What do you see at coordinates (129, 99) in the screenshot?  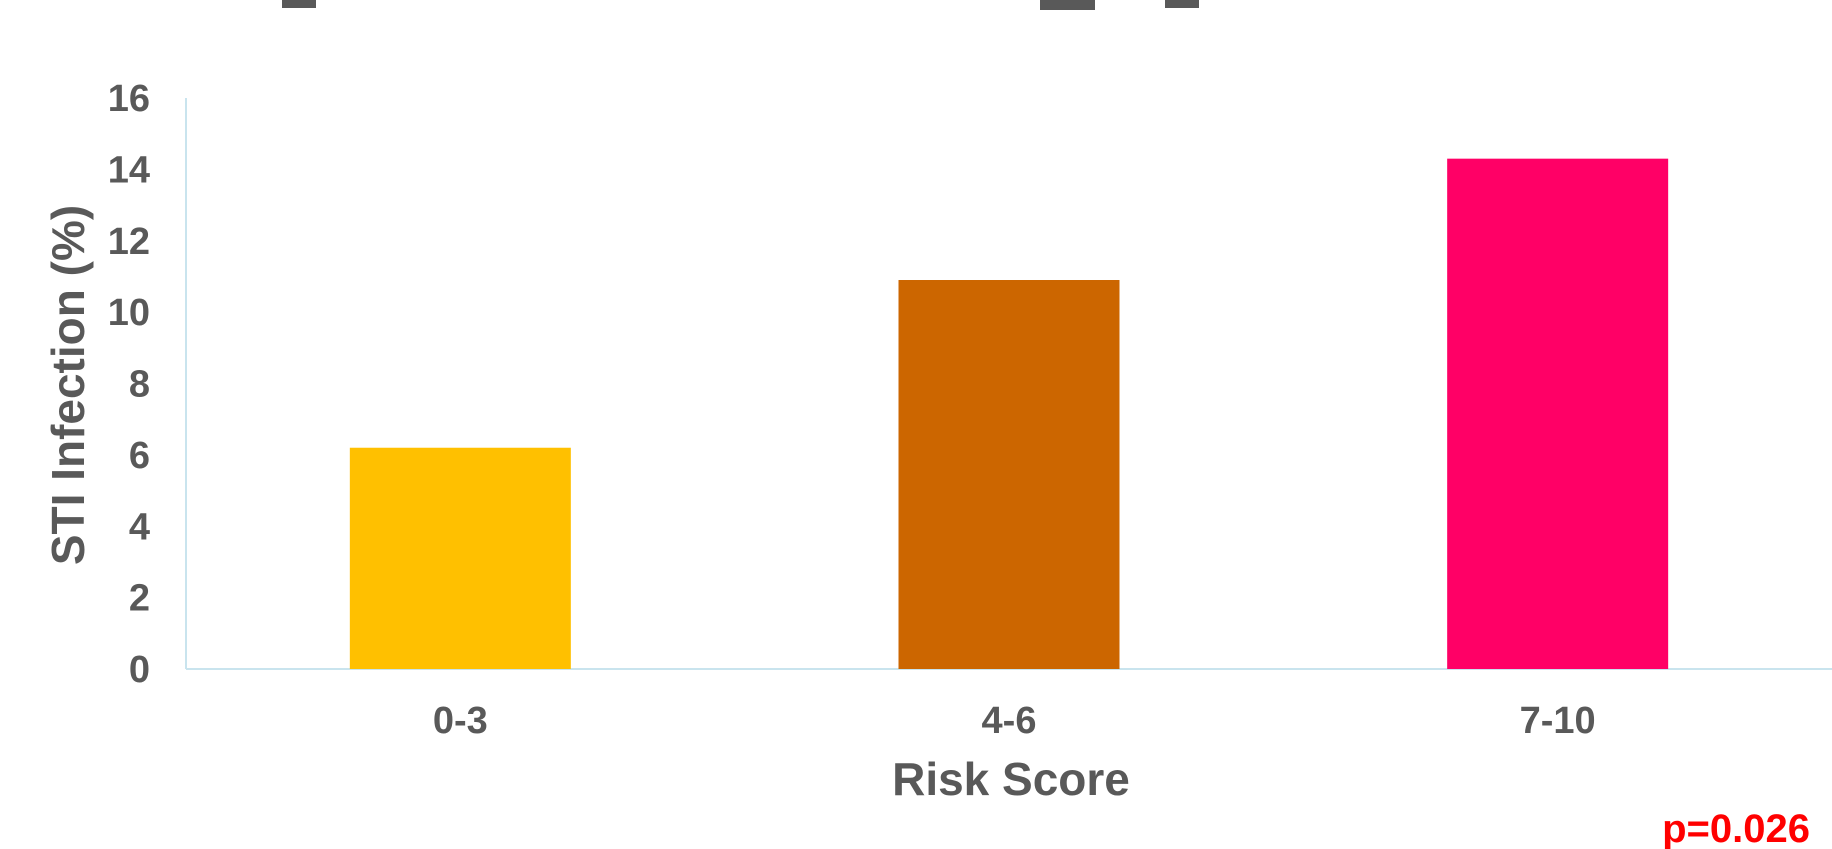 I see `y-tick-label: 16` at bounding box center [129, 99].